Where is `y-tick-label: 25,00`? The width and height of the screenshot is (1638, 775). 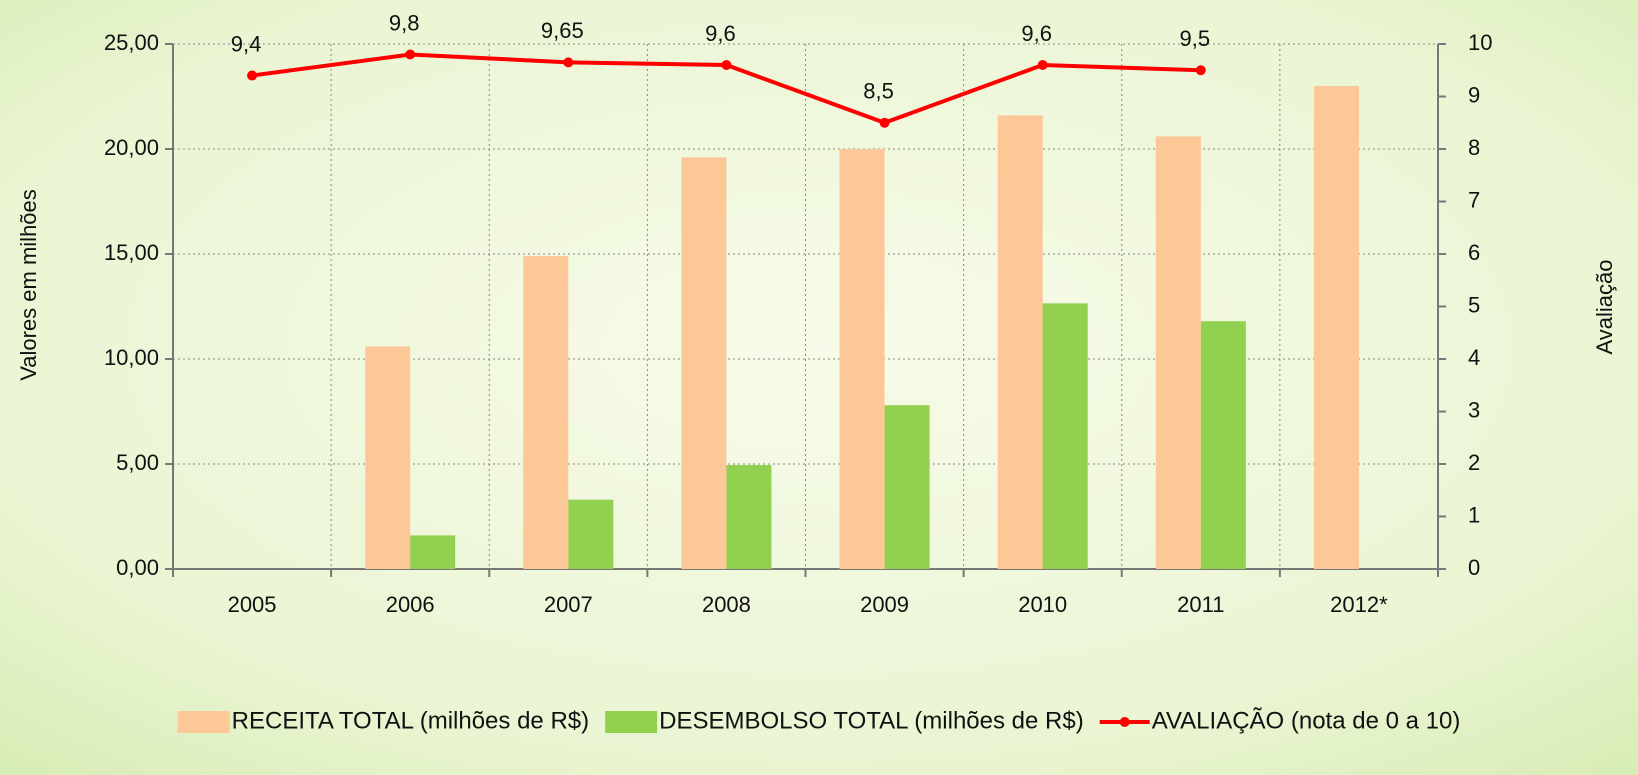 y-tick-label: 25,00 is located at coordinates (131, 42).